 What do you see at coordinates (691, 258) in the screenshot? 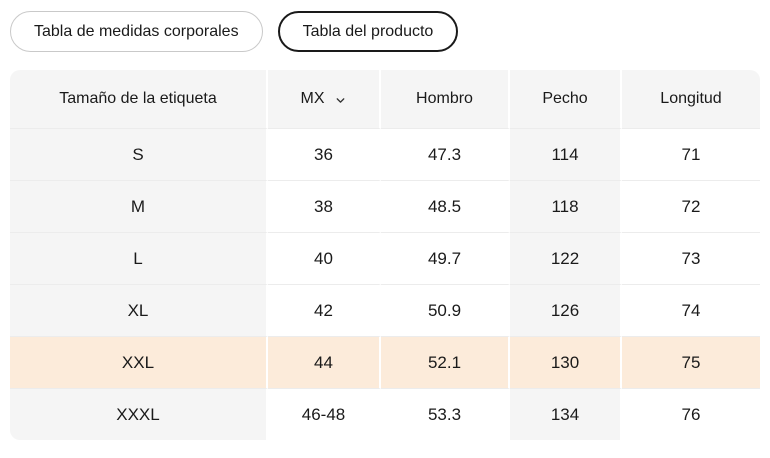
I see `measurement-cell: 73` at bounding box center [691, 258].